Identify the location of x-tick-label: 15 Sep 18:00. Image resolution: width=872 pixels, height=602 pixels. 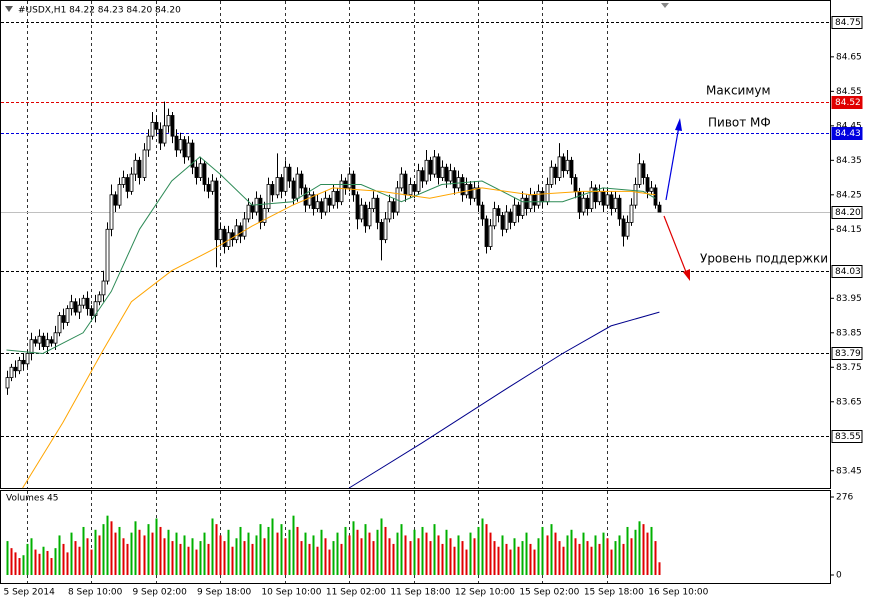
(614, 593).